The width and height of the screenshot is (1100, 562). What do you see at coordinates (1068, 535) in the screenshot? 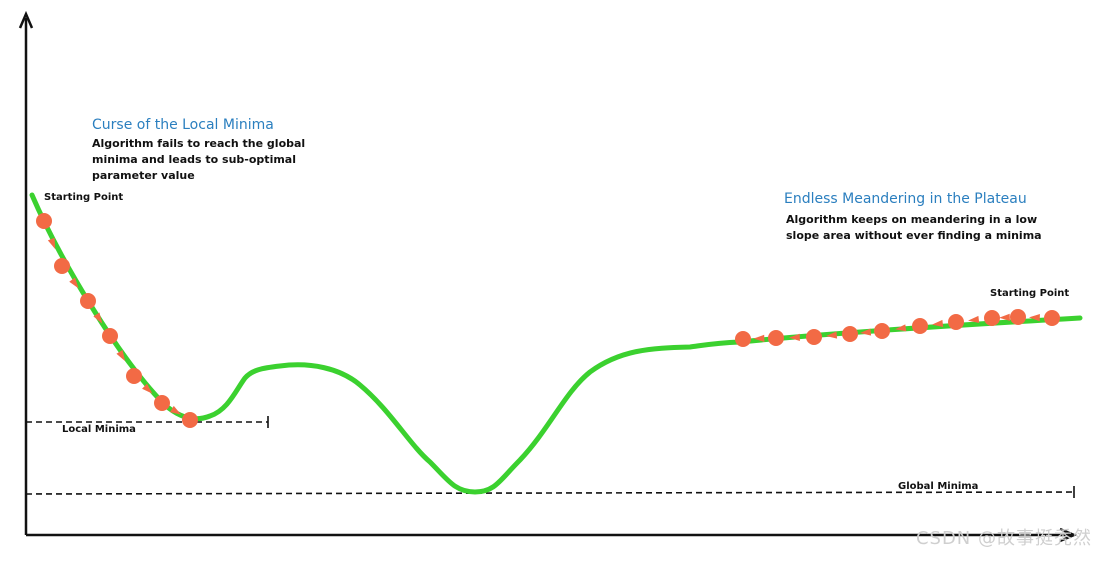
I see `x-axis-arrow-icon` at bounding box center [1068, 535].